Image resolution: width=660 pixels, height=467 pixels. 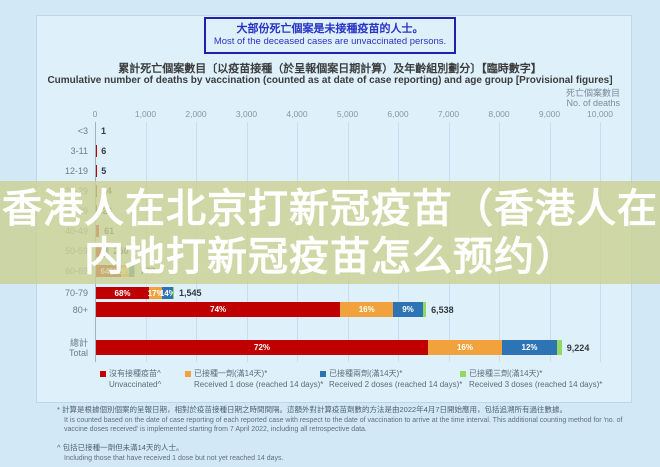 I want to click on age-group-label: 12-19, so click(x=76, y=171).